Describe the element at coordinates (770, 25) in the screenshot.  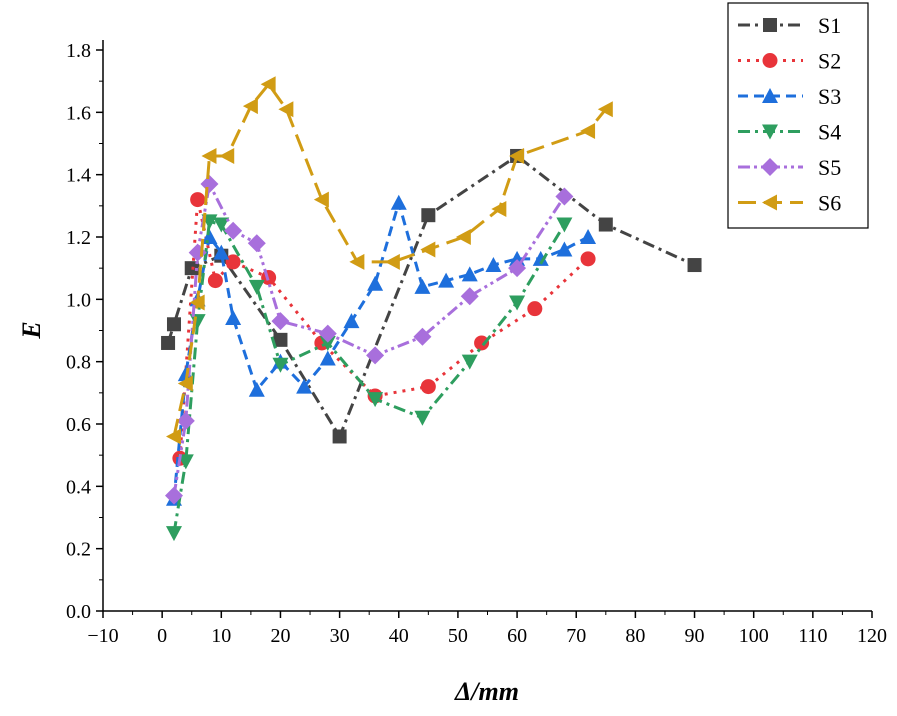
I see `legend-marker-s1` at that location.